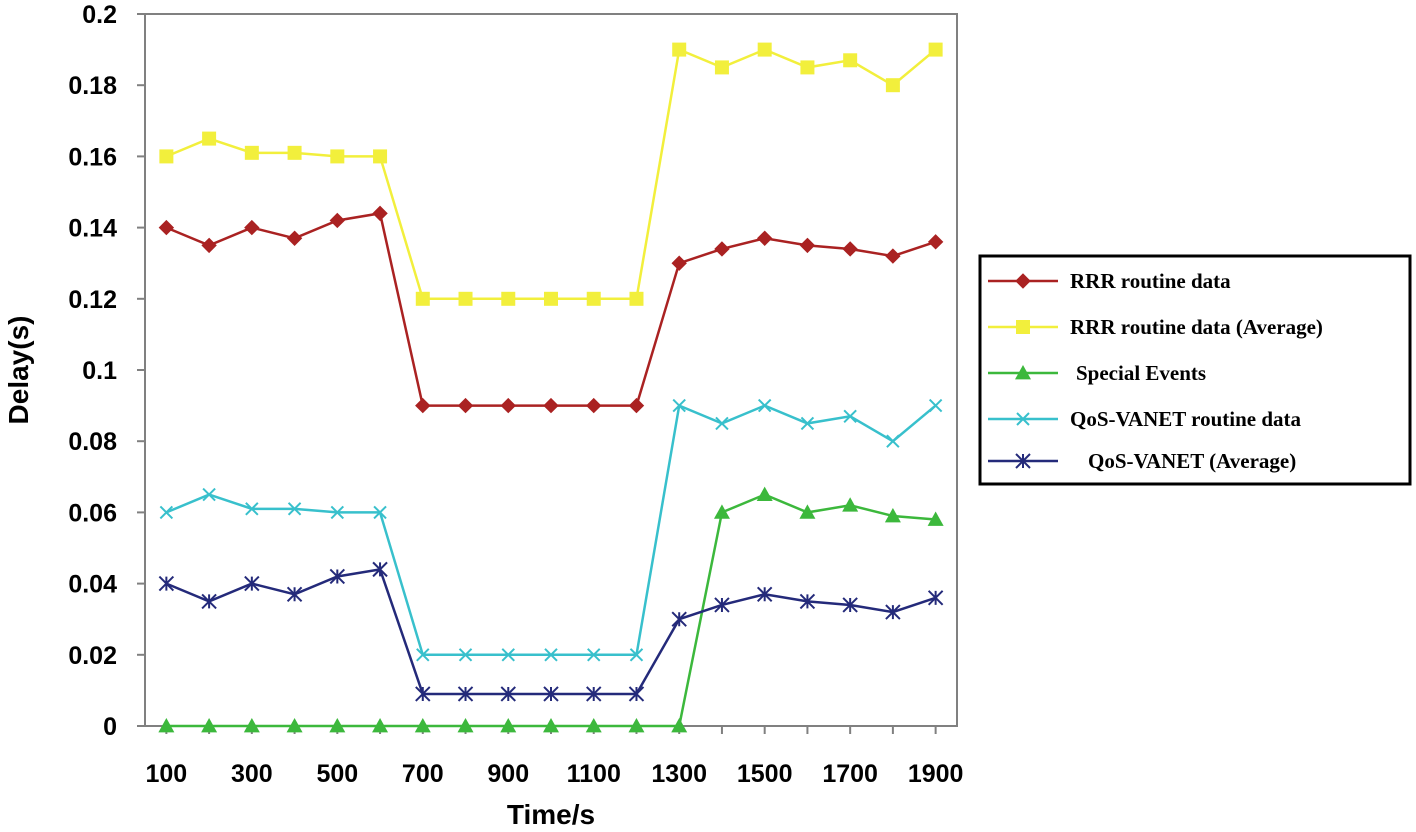 The height and width of the screenshot is (832, 1416). I want to click on y-tick-label: 0.16, so click(92, 157).